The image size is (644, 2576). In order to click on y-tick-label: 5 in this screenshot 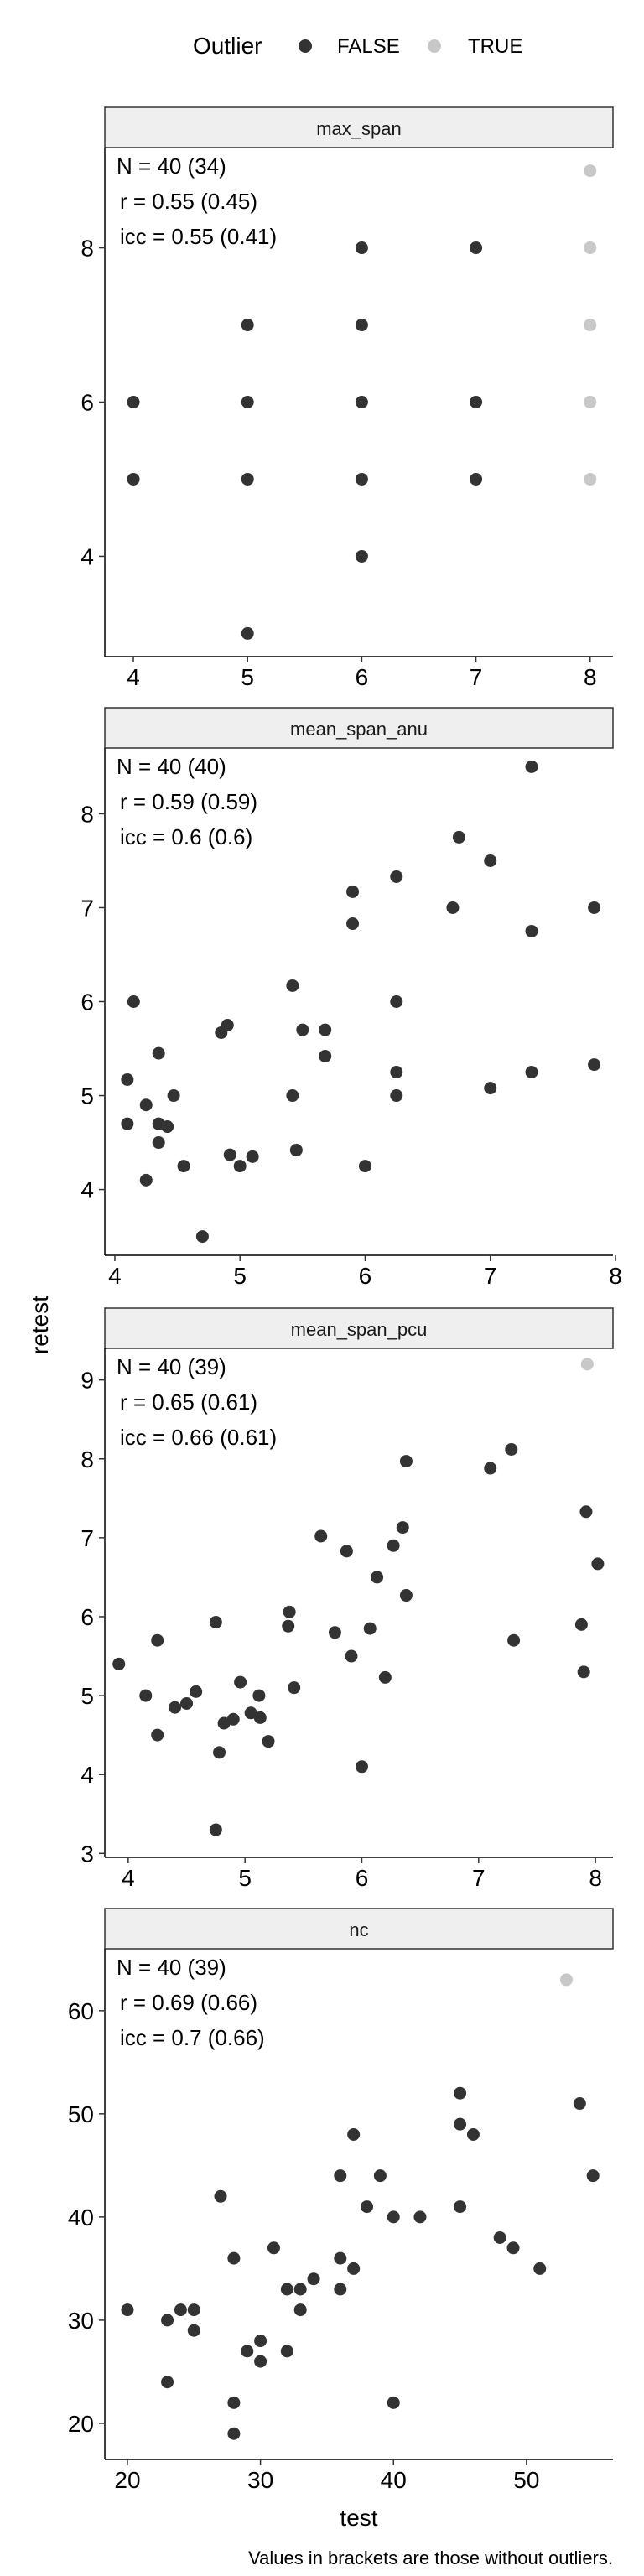, I will do `click(87, 1096)`.